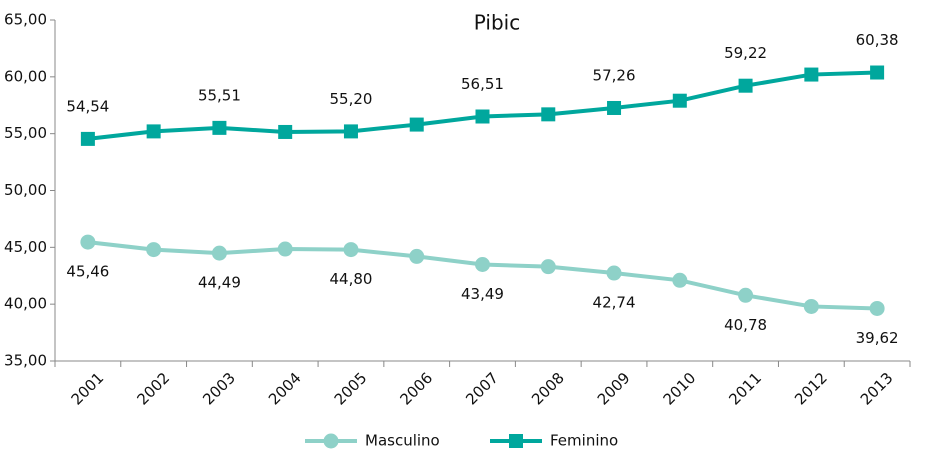  Describe the element at coordinates (25, 76) in the screenshot. I see `y-tick-label: 60,00` at that location.